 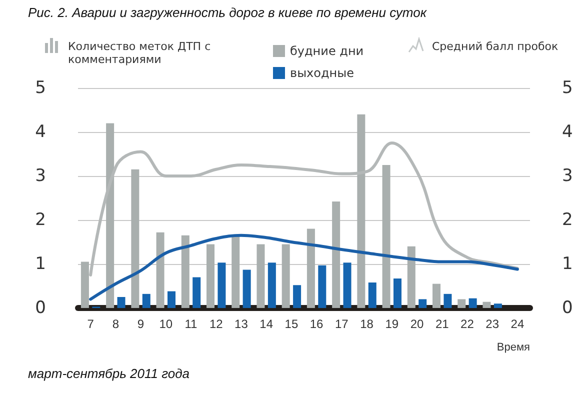 What do you see at coordinates (567, 88) in the screenshot?
I see `y2-tick-label: 5` at bounding box center [567, 88].